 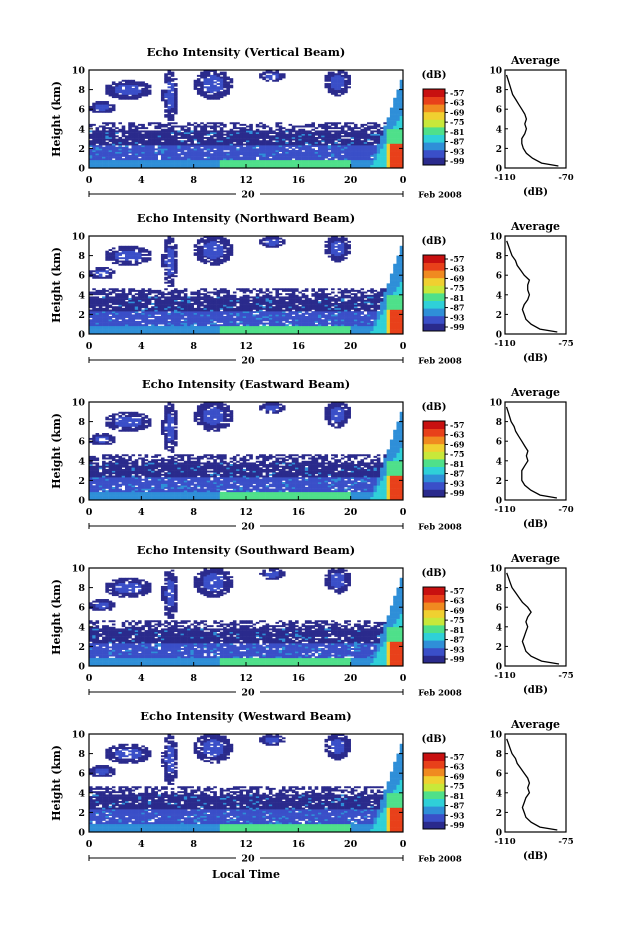 What do you see at coordinates (246, 550) in the screenshot?
I see `panel-title: Echo Intensity (Southward Beam)` at bounding box center [246, 550].